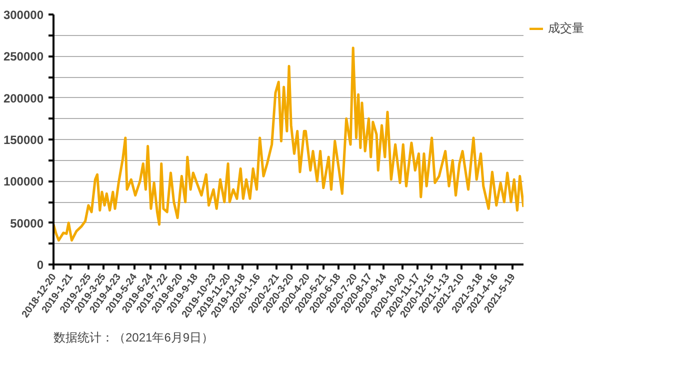  Describe the element at coordinates (23, 140) in the screenshot. I see `y-tick-label: 150000` at that location.